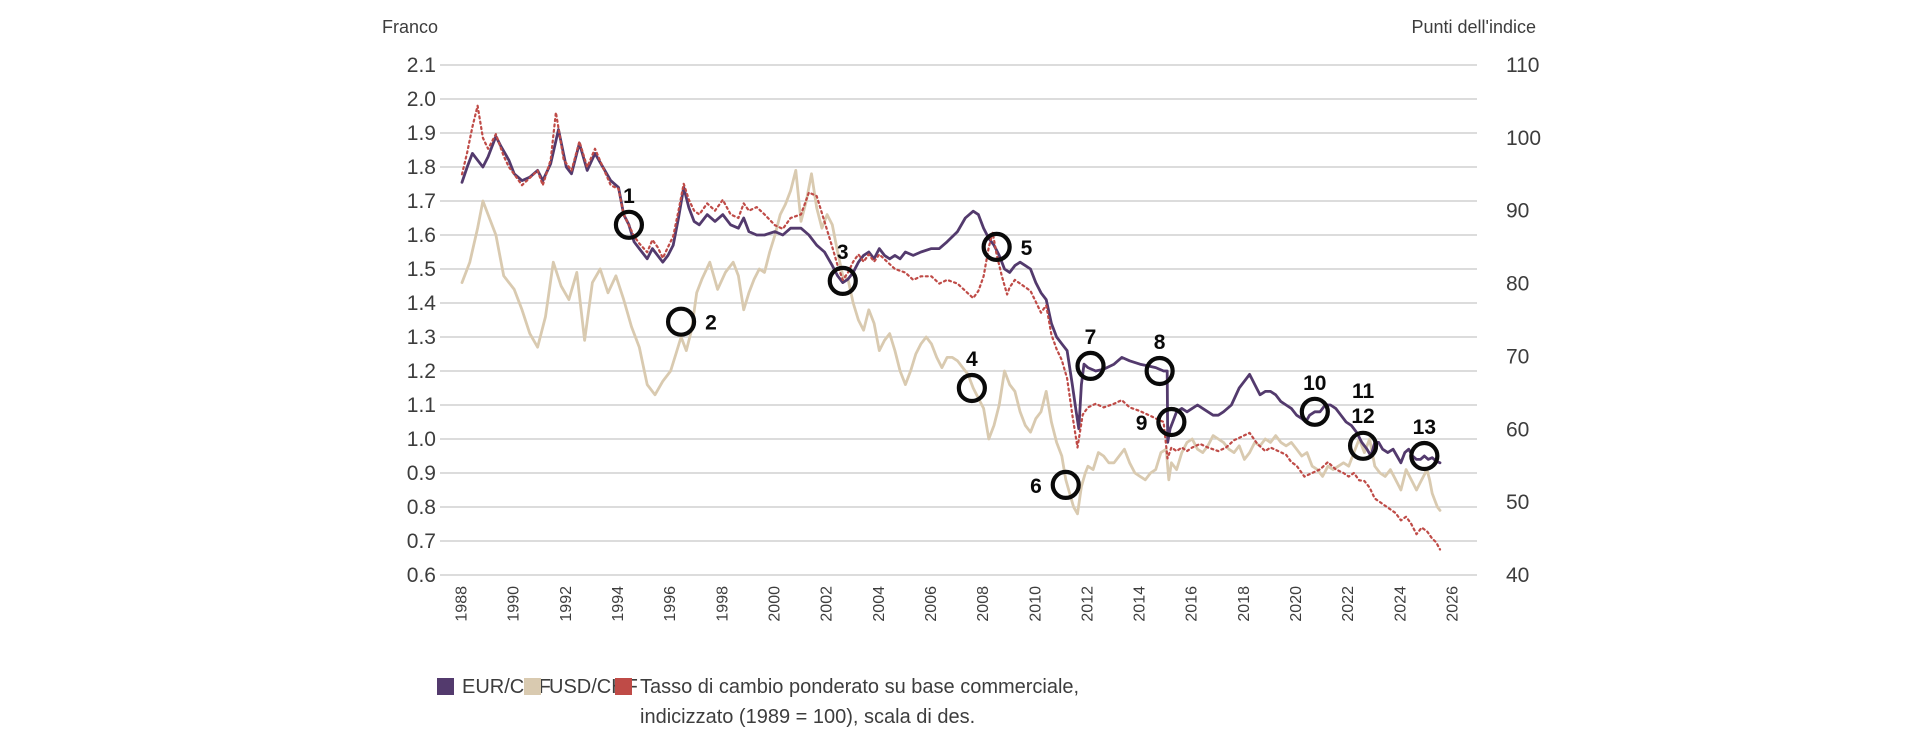 The image size is (1920, 750). Describe the element at coordinates (1091, 337) in the screenshot. I see `event-marker-number-7: 7` at that location.